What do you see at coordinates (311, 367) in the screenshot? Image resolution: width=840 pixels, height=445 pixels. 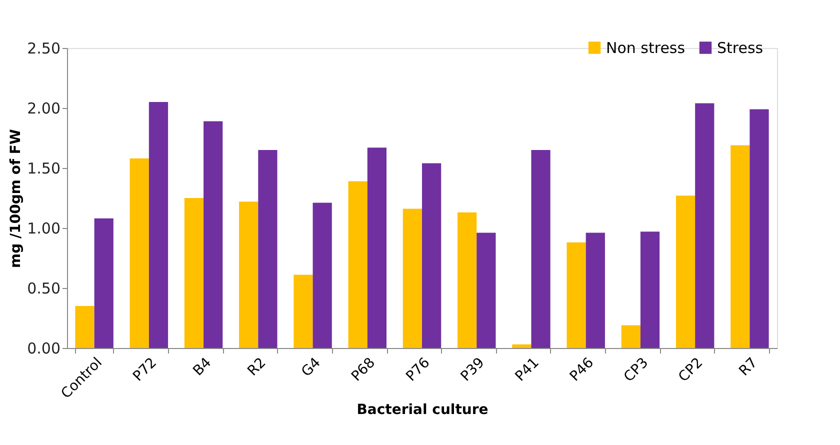 I see `x-tick-label: G4` at bounding box center [311, 367].